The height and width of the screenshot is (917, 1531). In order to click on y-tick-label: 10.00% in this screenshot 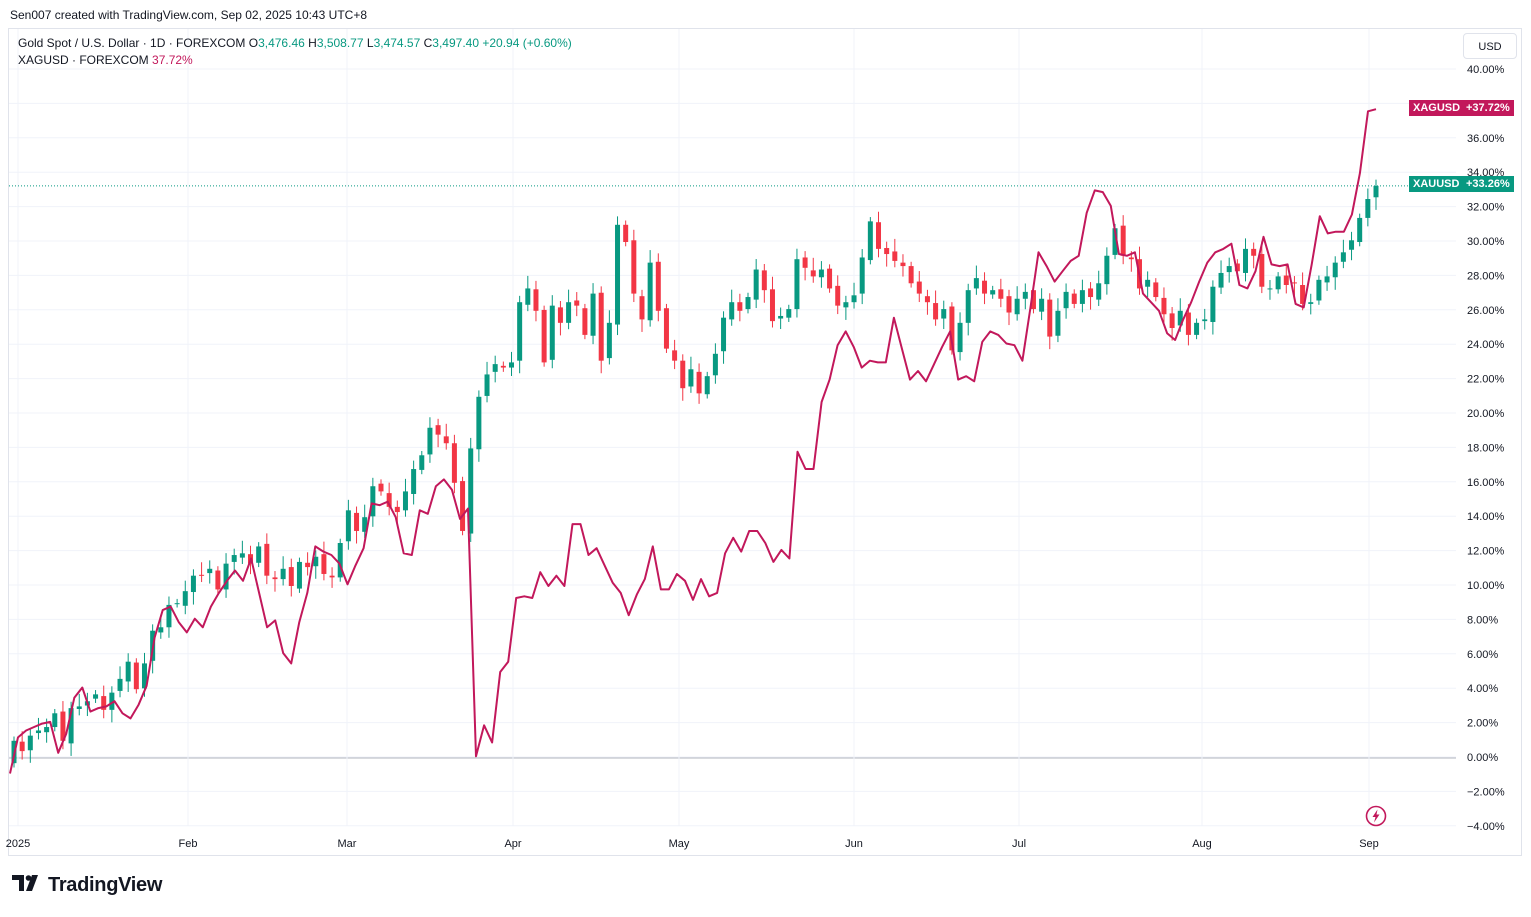, I will do `click(1486, 586)`.